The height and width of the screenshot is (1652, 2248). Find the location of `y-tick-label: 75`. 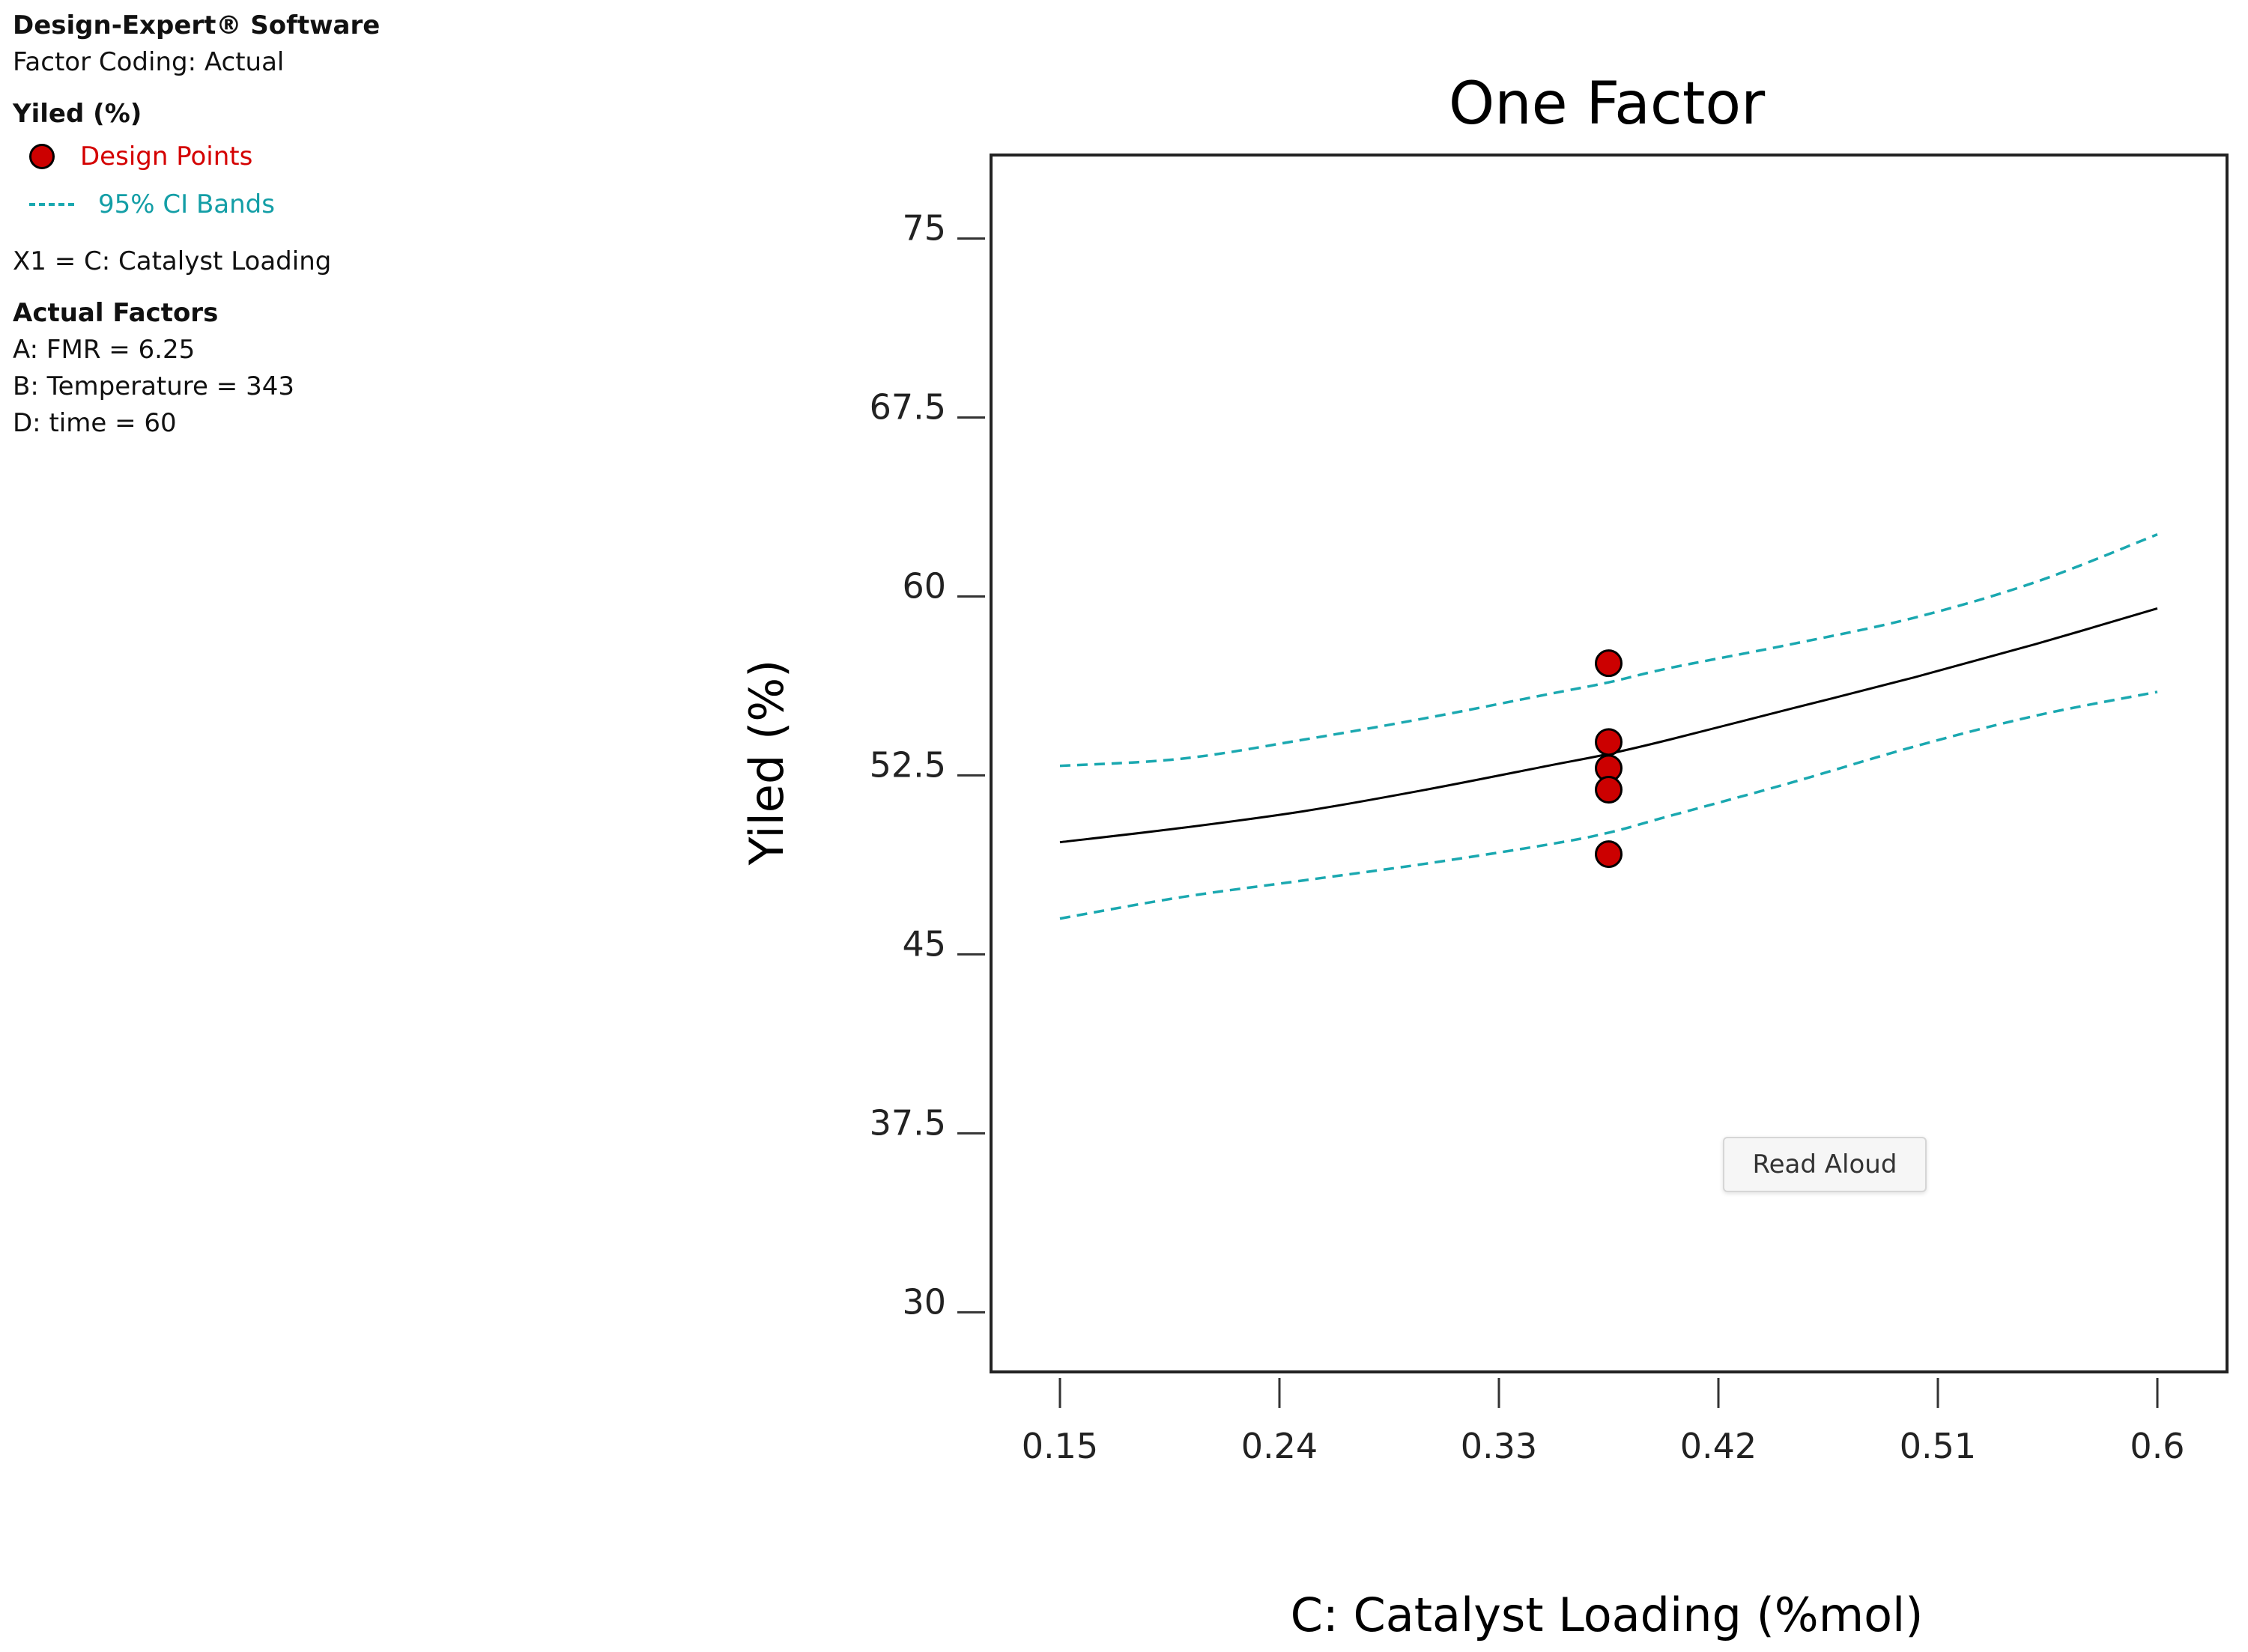

y-tick-label: 75 is located at coordinates (924, 228).